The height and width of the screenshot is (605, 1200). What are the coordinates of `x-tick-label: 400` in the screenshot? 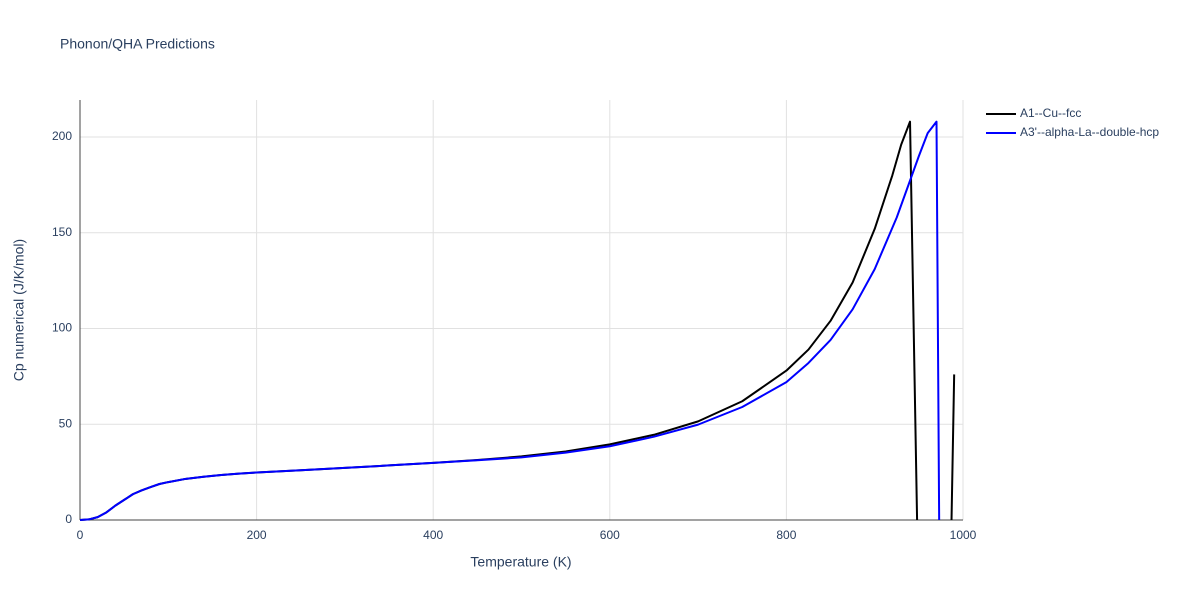 It's located at (433, 535).